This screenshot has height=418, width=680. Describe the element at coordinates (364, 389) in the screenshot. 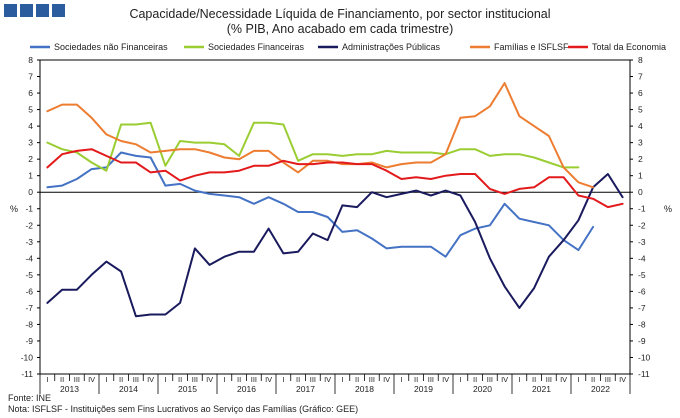

I see `x-year-label: 2018` at that location.